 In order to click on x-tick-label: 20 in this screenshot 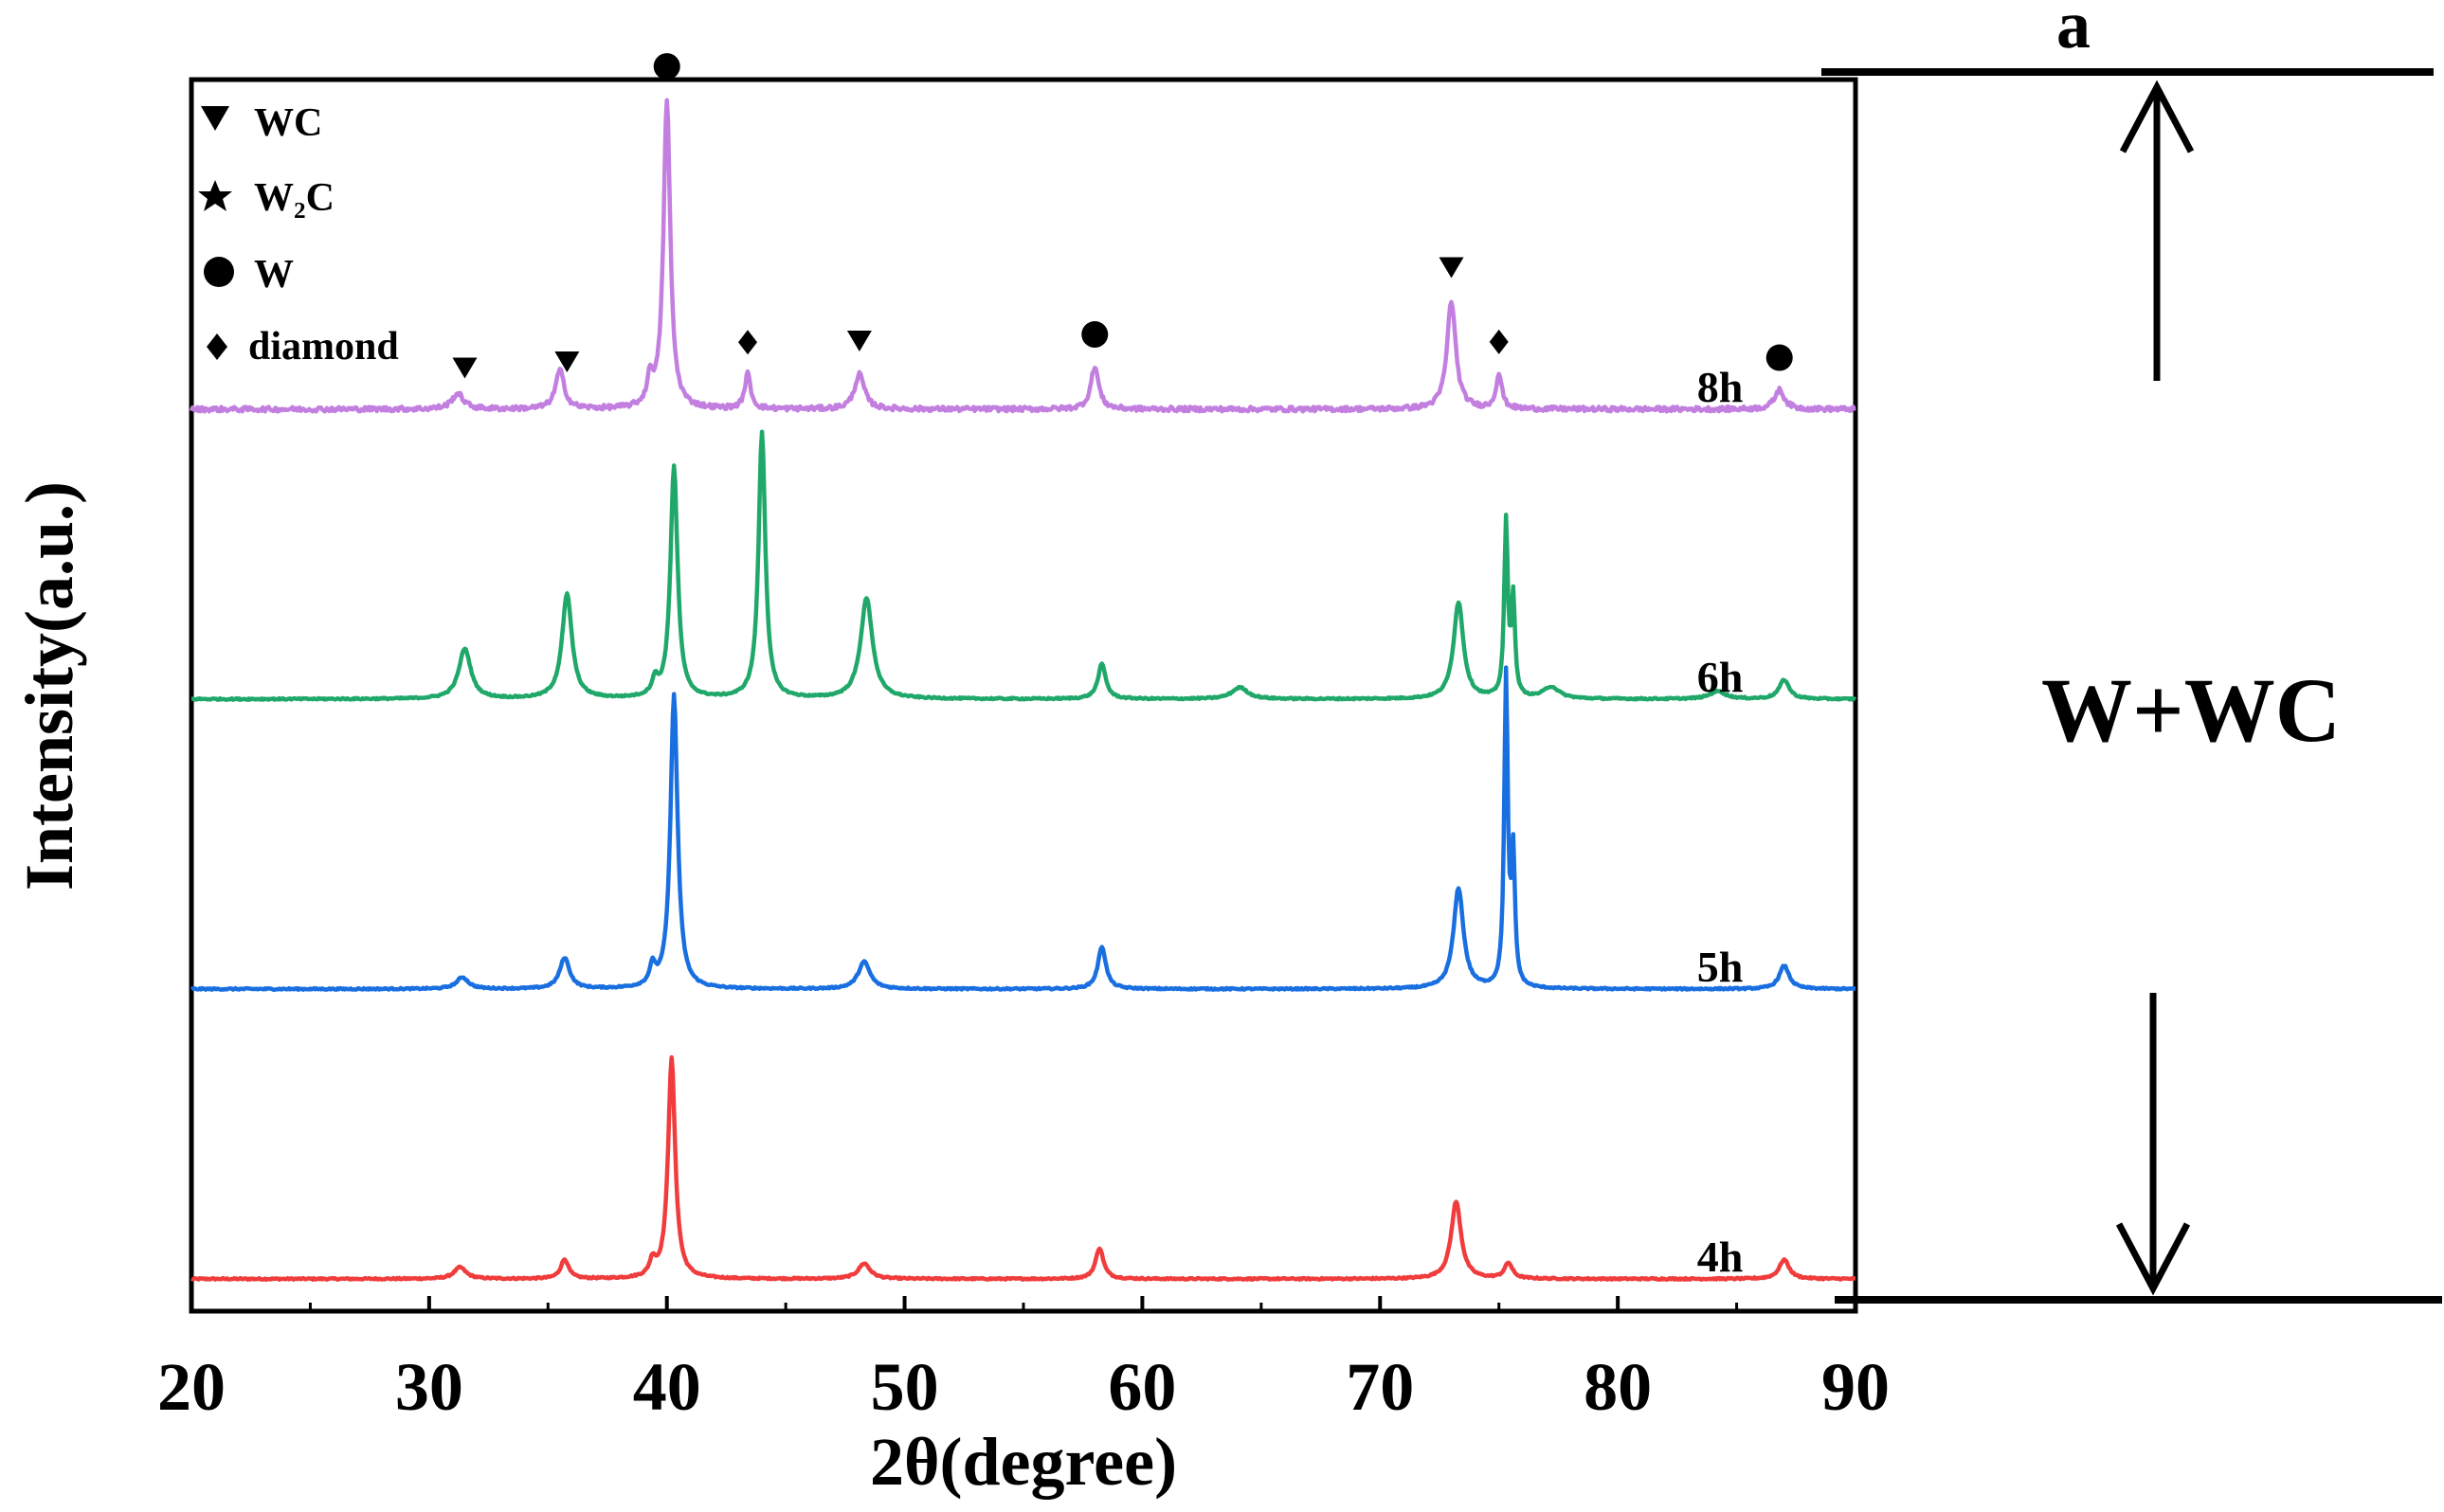, I will do `click(191, 1387)`.